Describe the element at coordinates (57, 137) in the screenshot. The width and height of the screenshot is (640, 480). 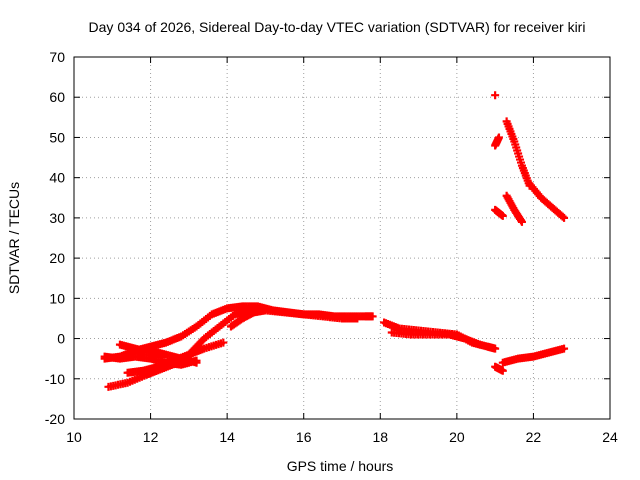
I see `y-tick-label: 50` at that location.